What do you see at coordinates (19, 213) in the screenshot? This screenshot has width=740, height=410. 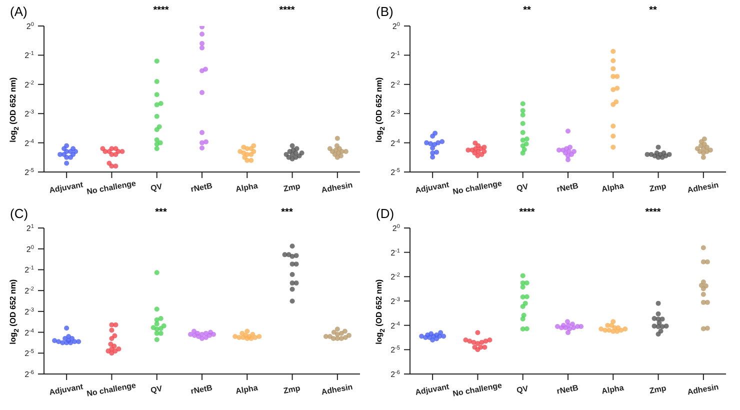 I see `chart-title: (C)` at bounding box center [19, 213].